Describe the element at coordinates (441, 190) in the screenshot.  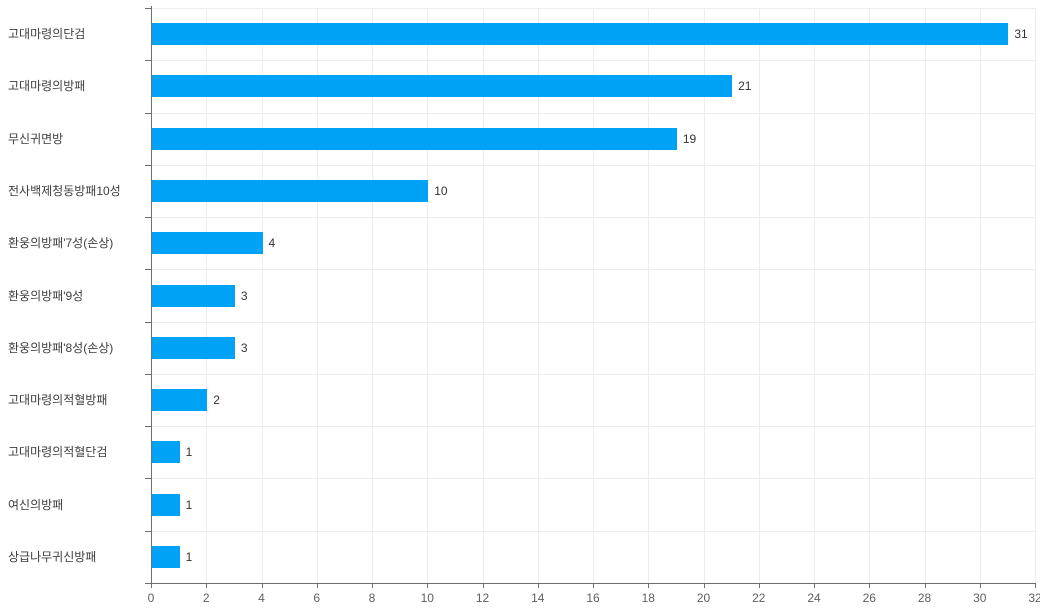
I see `value-label: 10` at that location.